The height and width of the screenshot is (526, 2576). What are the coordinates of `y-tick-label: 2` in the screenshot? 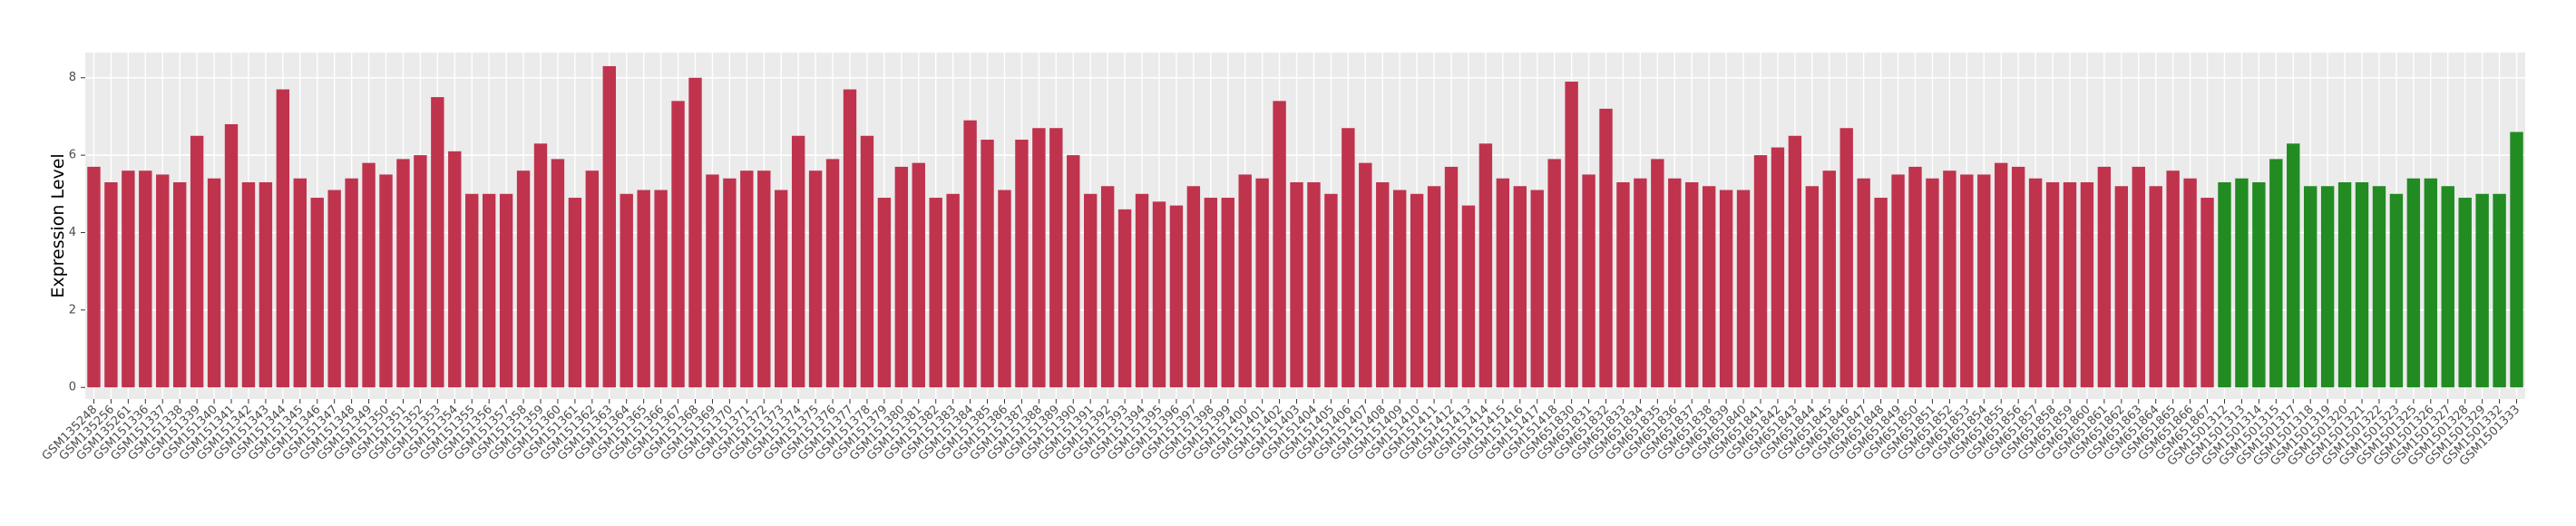 It's located at (72, 310).